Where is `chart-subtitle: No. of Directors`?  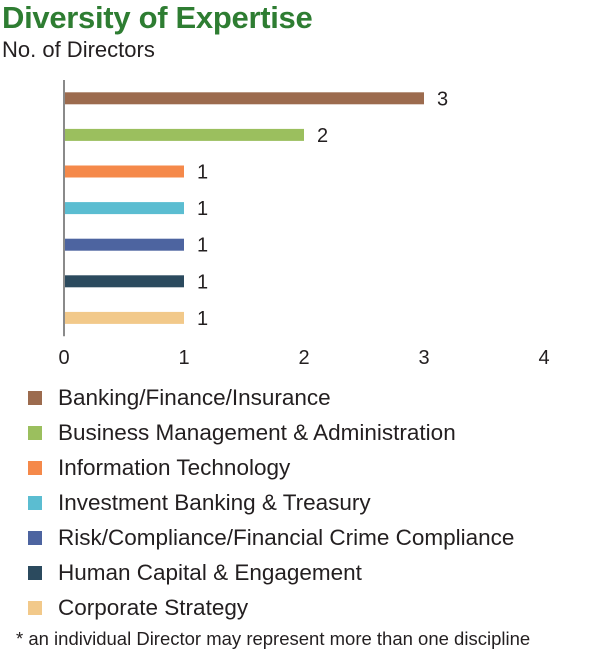
chart-subtitle: No. of Directors is located at coordinates (78, 49).